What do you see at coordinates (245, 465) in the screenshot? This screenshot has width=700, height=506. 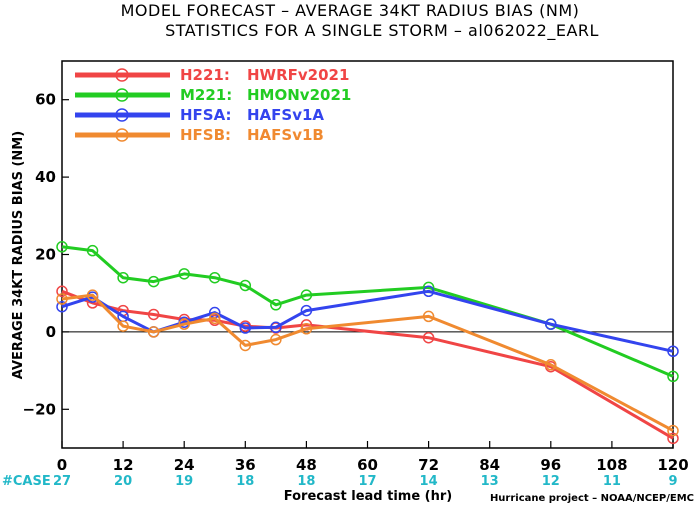 I see `x-tick-label: 36` at bounding box center [245, 465].